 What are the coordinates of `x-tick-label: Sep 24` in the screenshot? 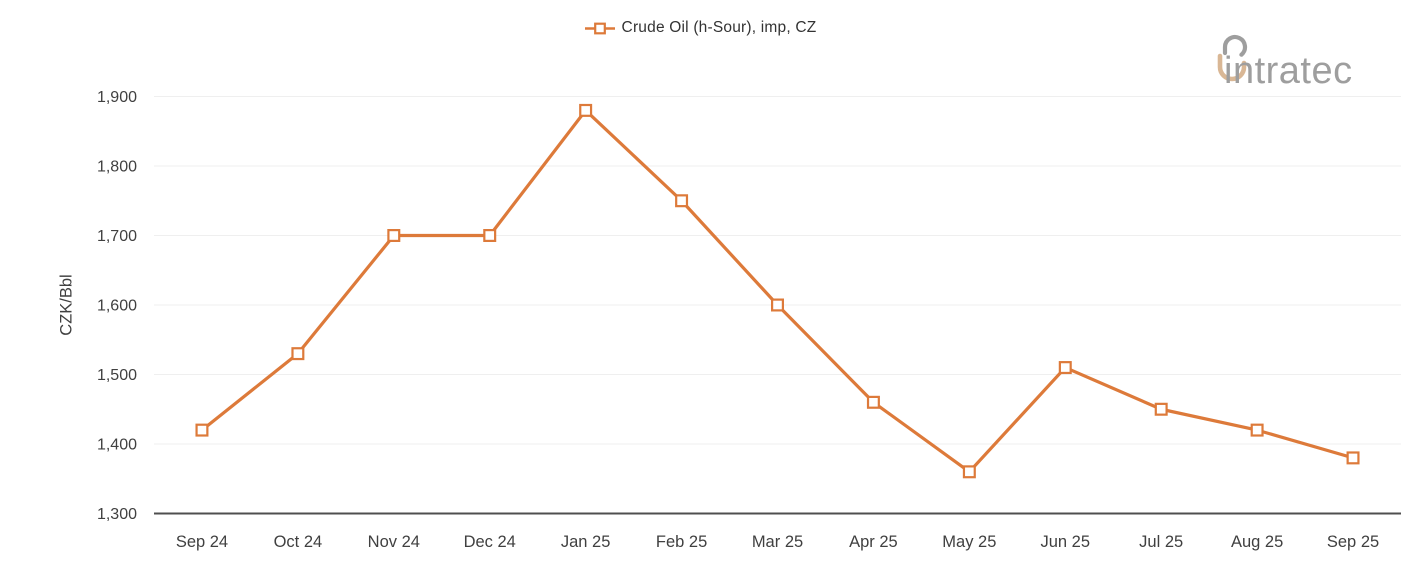 It's located at (202, 542).